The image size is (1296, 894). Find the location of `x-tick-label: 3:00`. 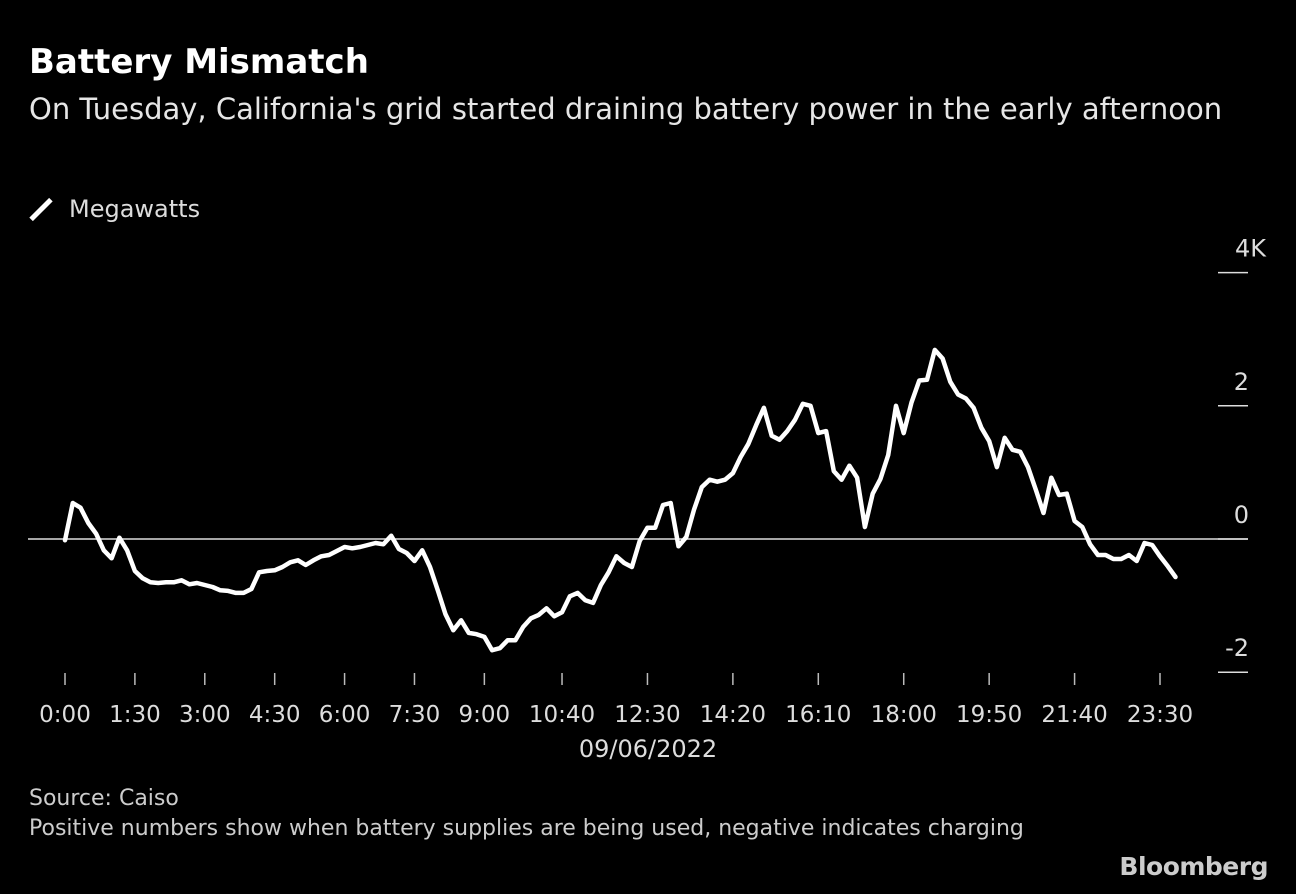

x-tick-label: 3:00 is located at coordinates (205, 715).